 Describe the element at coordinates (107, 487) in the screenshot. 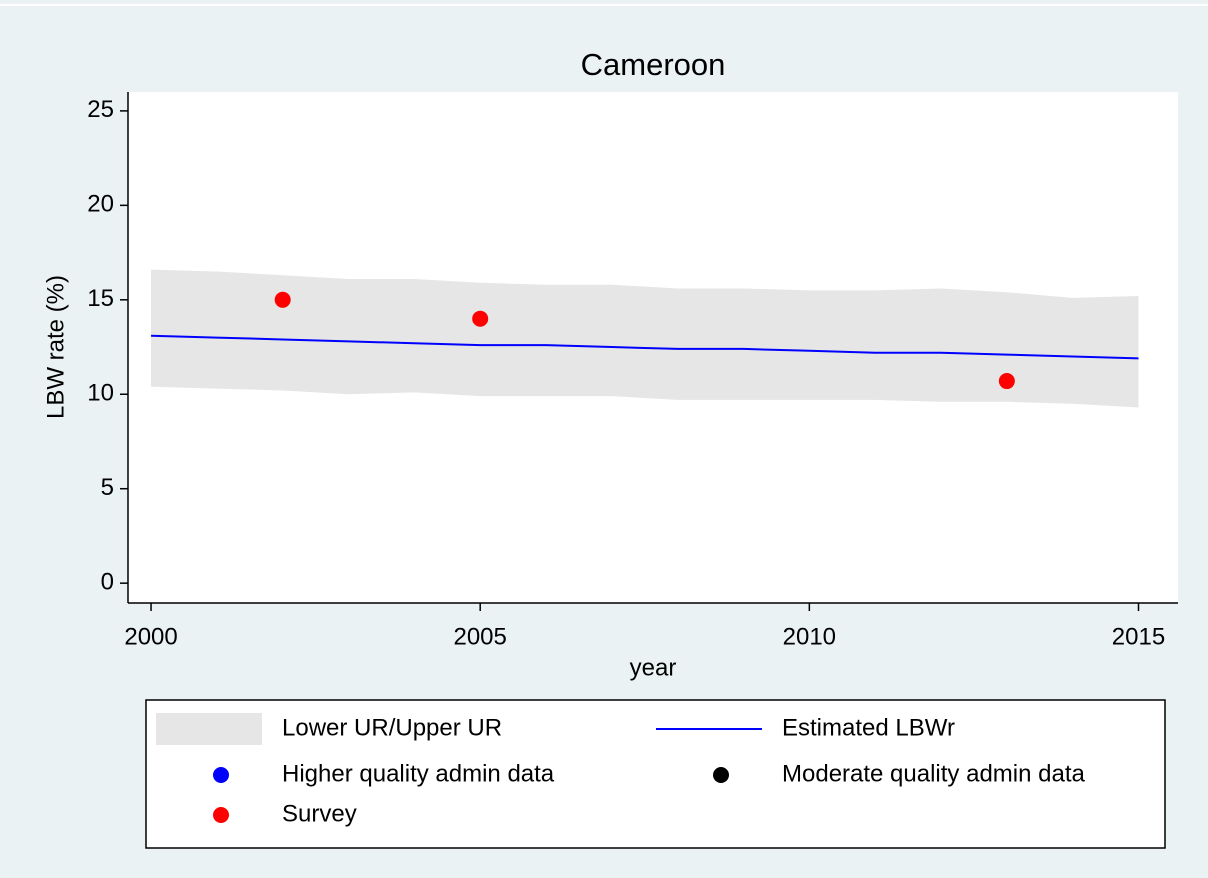

I see `y-tick-label: 5` at that location.